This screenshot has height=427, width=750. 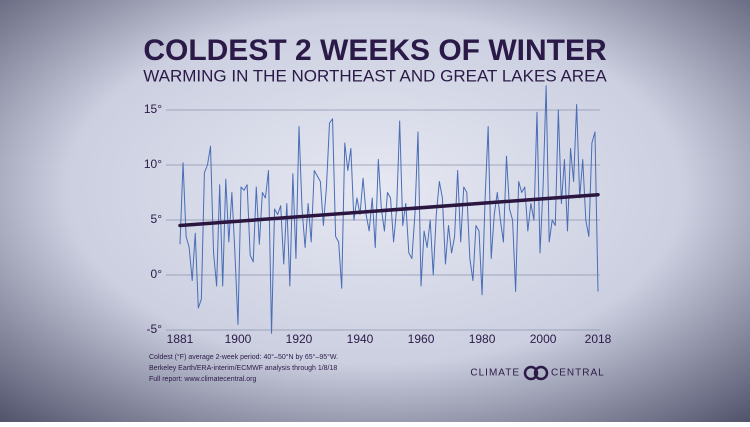 I want to click on x-tick-label: 1960, so click(x=421, y=339).